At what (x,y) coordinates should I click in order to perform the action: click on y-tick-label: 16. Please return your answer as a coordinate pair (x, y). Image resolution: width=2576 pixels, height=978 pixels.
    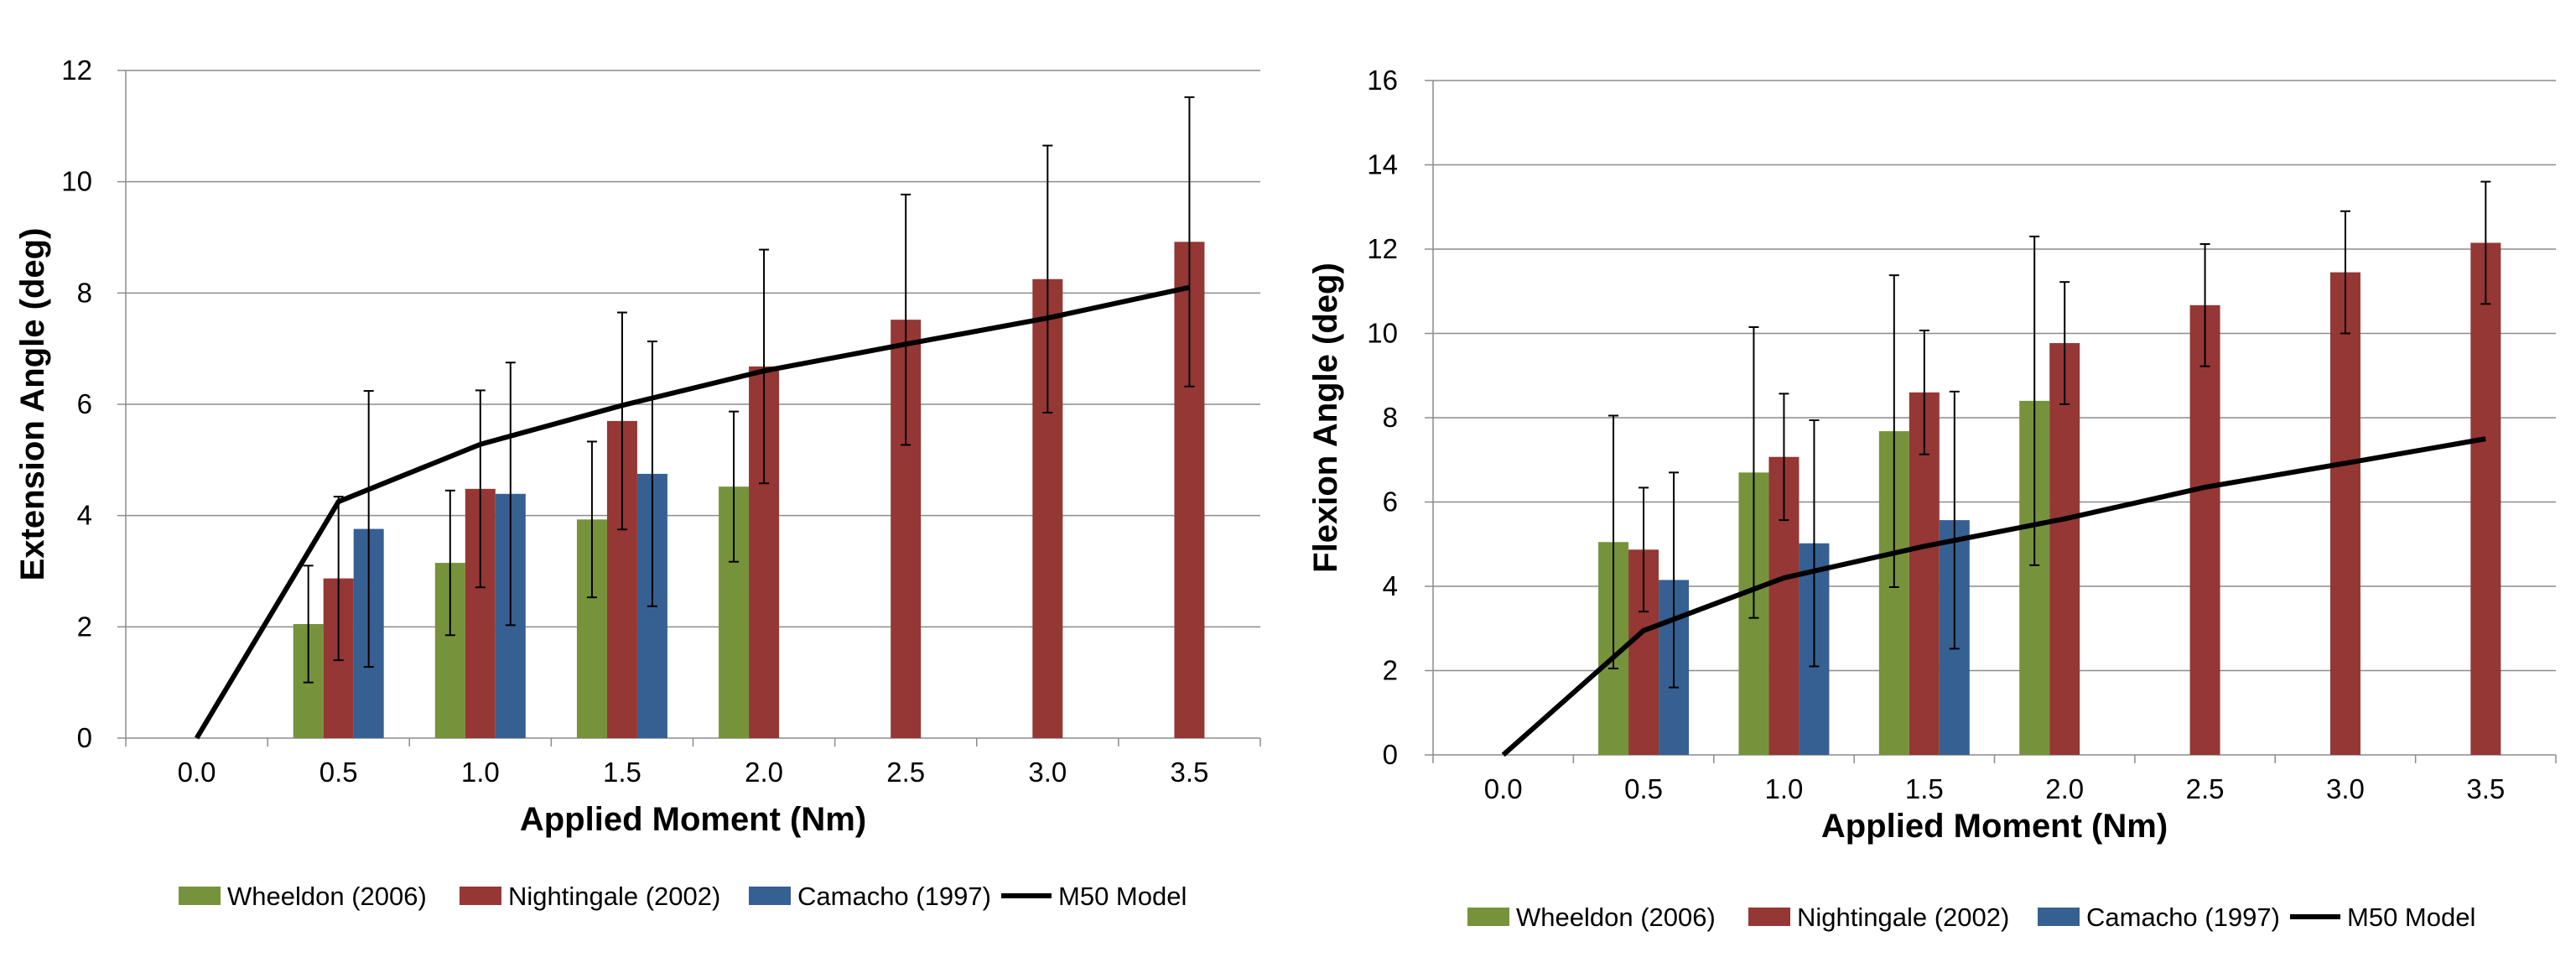
    Looking at the image, I should click on (1382, 80).